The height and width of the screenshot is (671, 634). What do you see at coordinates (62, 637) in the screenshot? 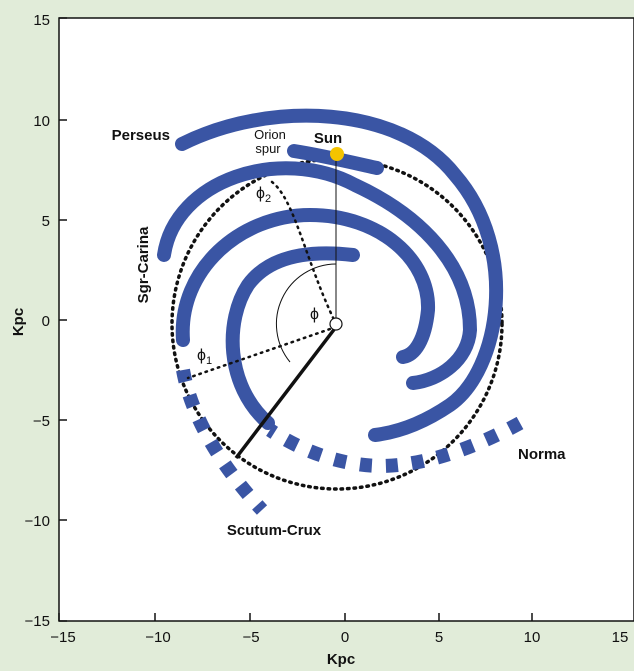
I see `x-tick-label: −15` at bounding box center [62, 637].